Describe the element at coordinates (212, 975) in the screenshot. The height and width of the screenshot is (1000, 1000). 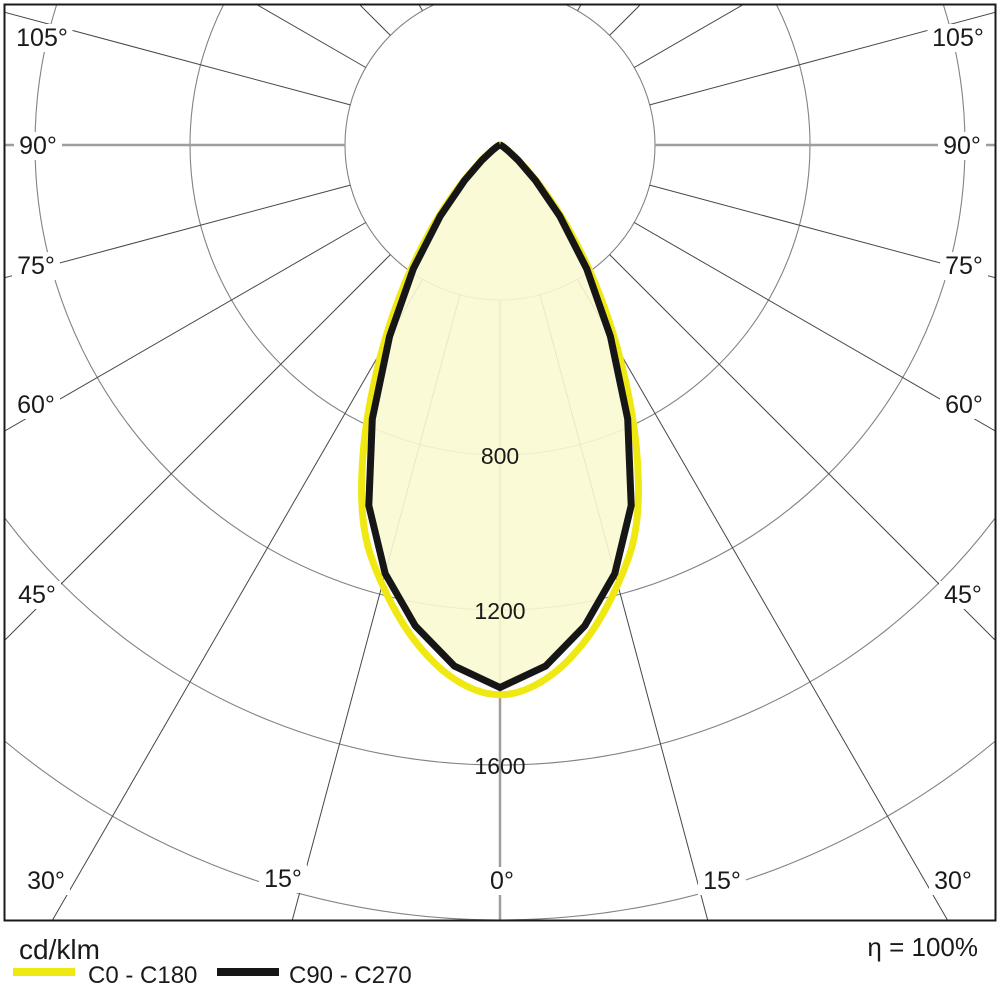
I see `legend: C0 - C180 C90 - C270` at that location.